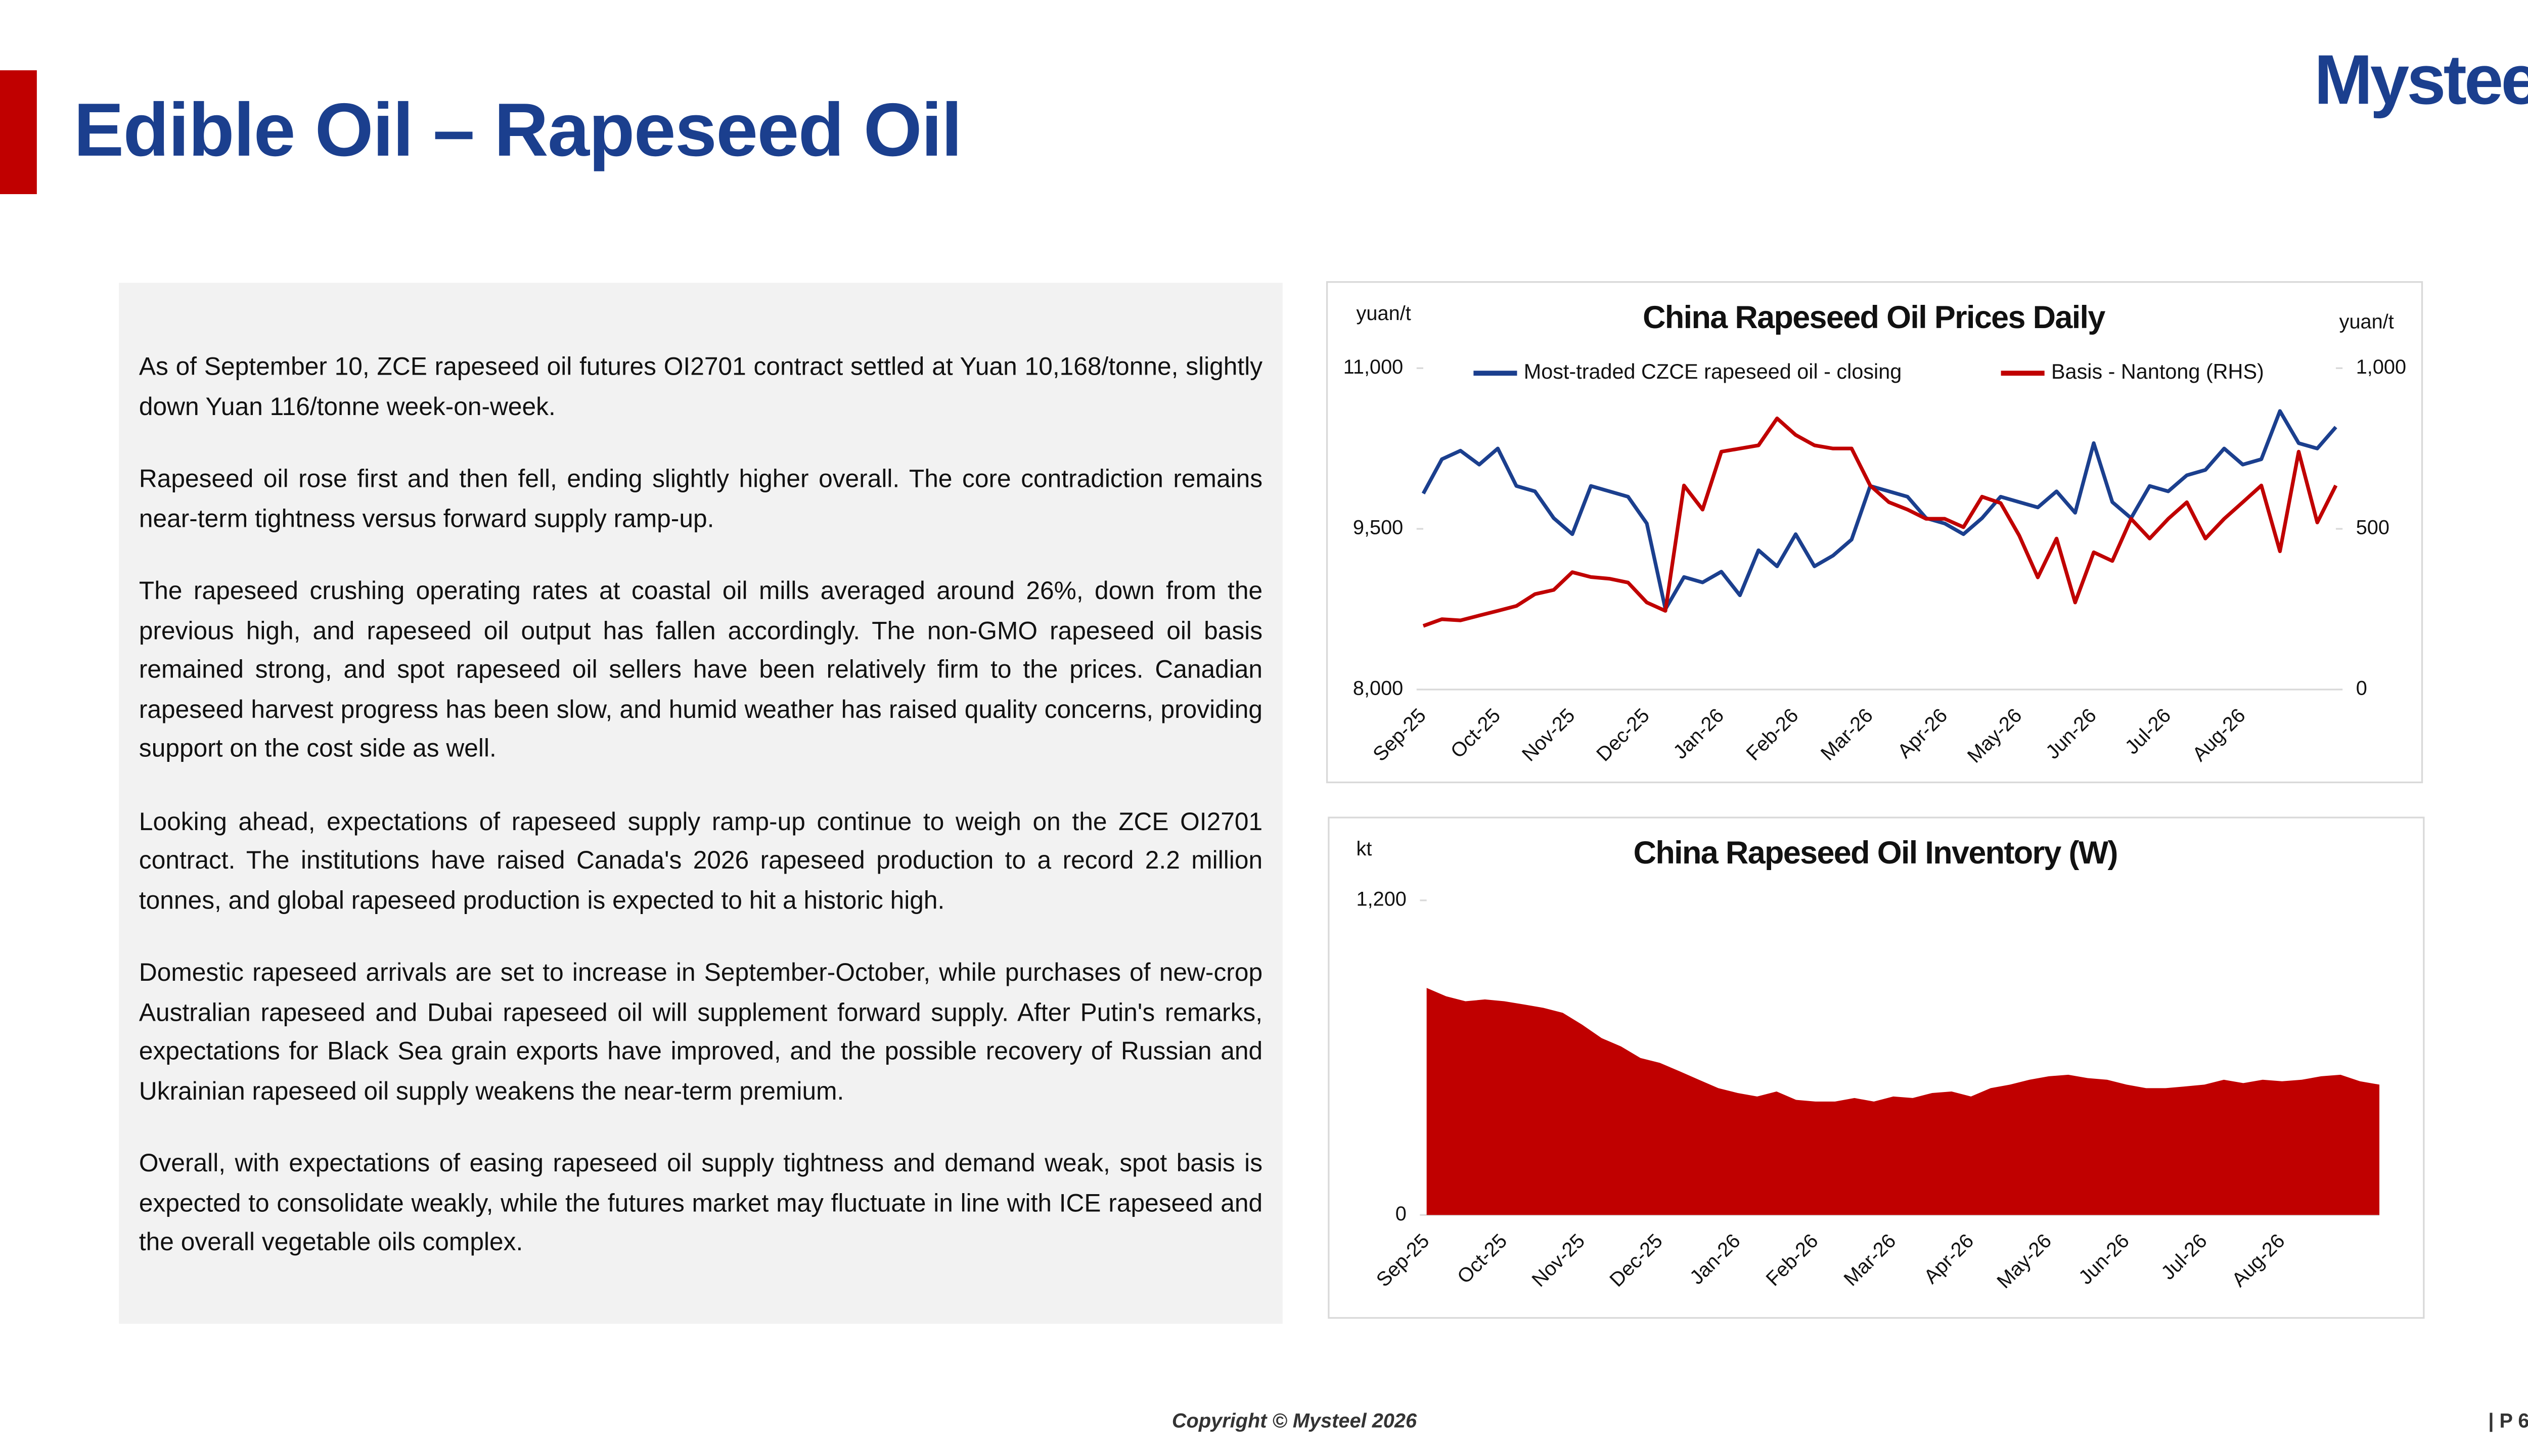 This screenshot has height=1456, width=2528. What do you see at coordinates (1876, 853) in the screenshot?
I see `chart-title: China Rapeseed Oil Inventory (W)` at bounding box center [1876, 853].